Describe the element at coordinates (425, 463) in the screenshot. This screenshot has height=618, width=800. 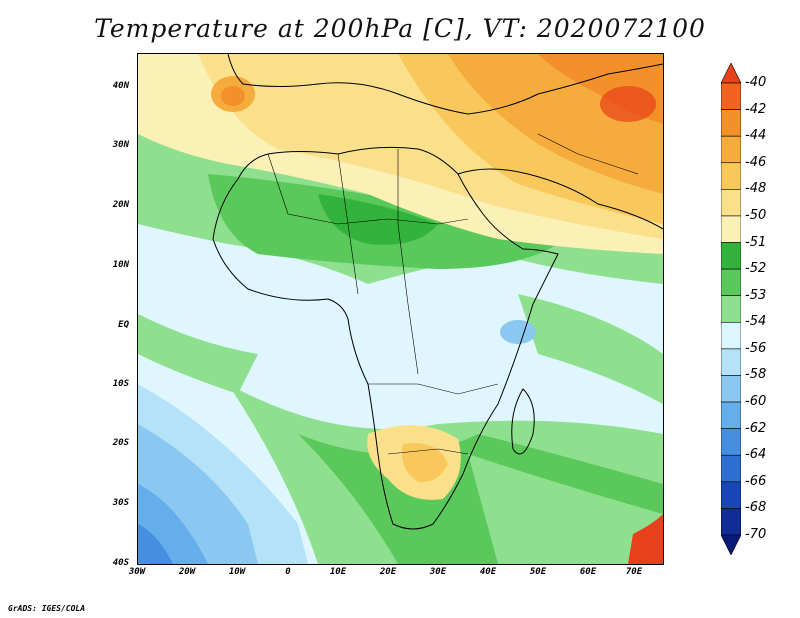
I see `field-light-orange-southern-africa` at that location.